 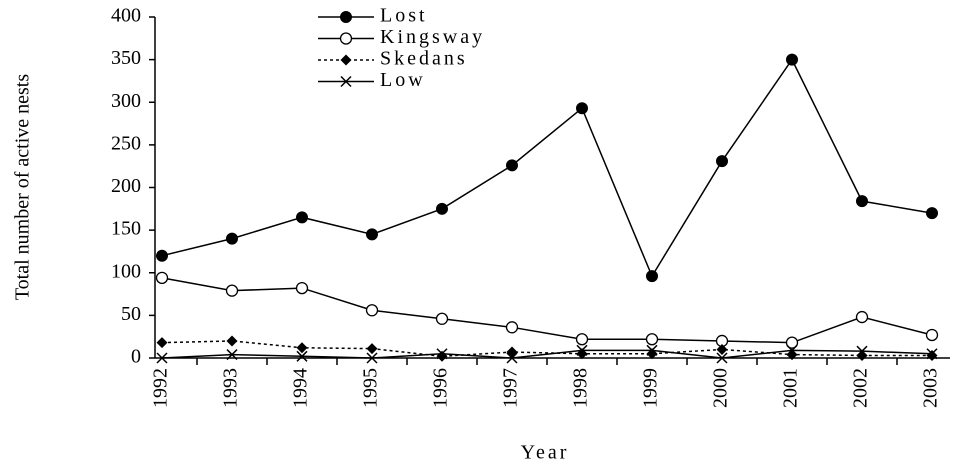 I want to click on x-tick-label: 1999, so click(x=651, y=388).